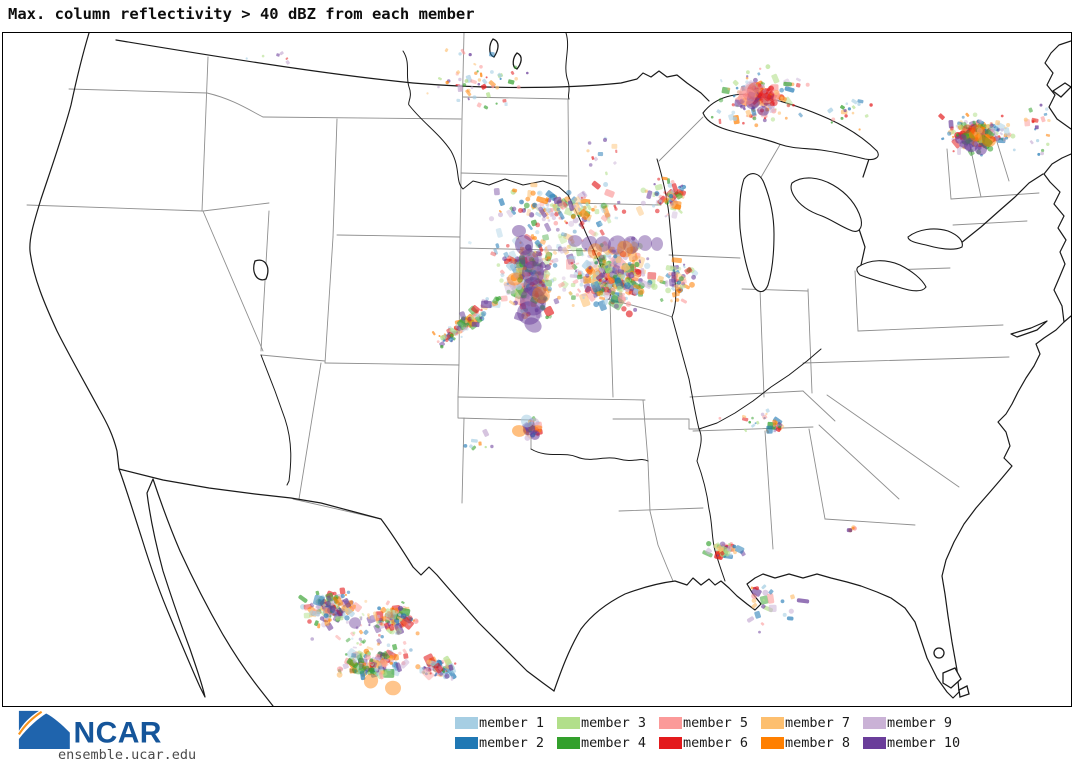 The height and width of the screenshot is (766, 1080). I want to click on site-url: ensemble.ucar.edu, so click(127, 755).